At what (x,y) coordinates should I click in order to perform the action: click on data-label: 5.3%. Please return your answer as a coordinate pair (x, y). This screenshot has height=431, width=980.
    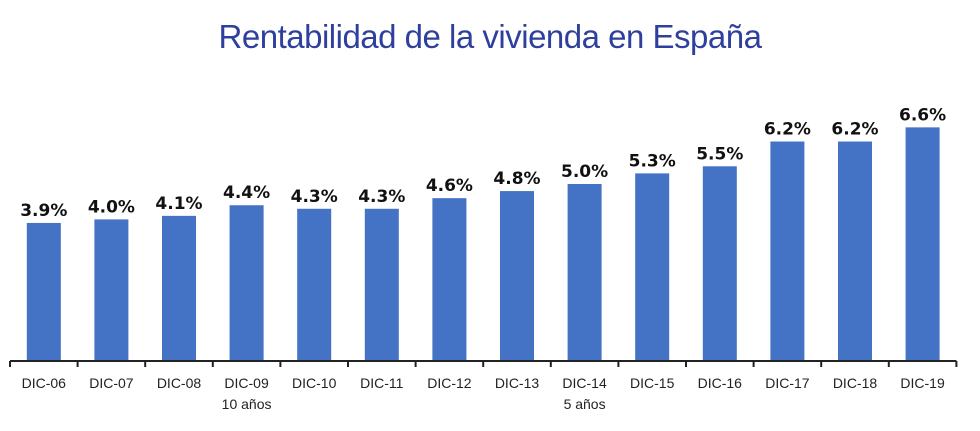
    Looking at the image, I should click on (652, 161).